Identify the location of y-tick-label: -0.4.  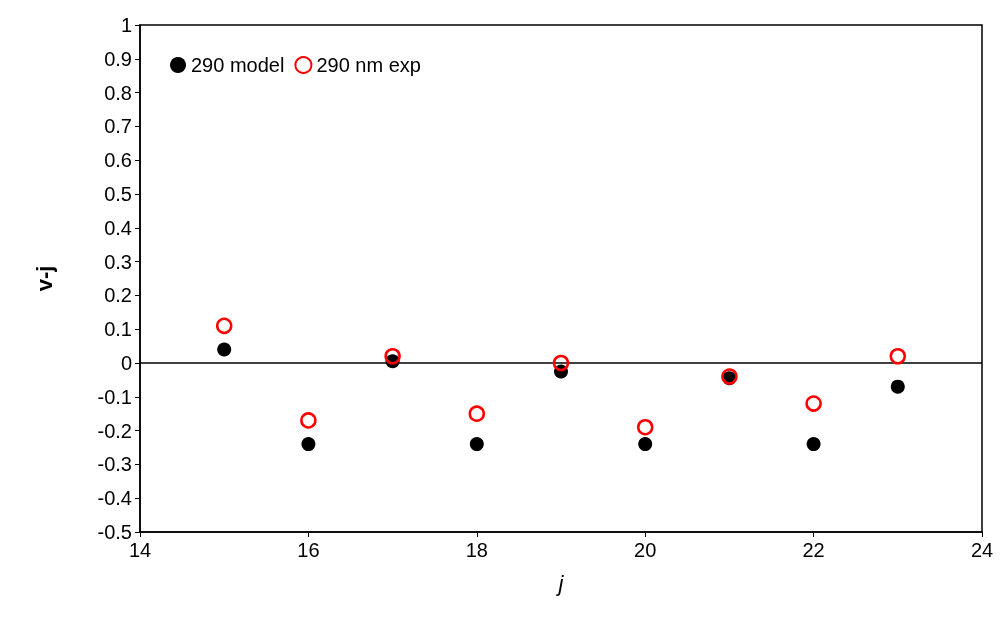
(114, 498).